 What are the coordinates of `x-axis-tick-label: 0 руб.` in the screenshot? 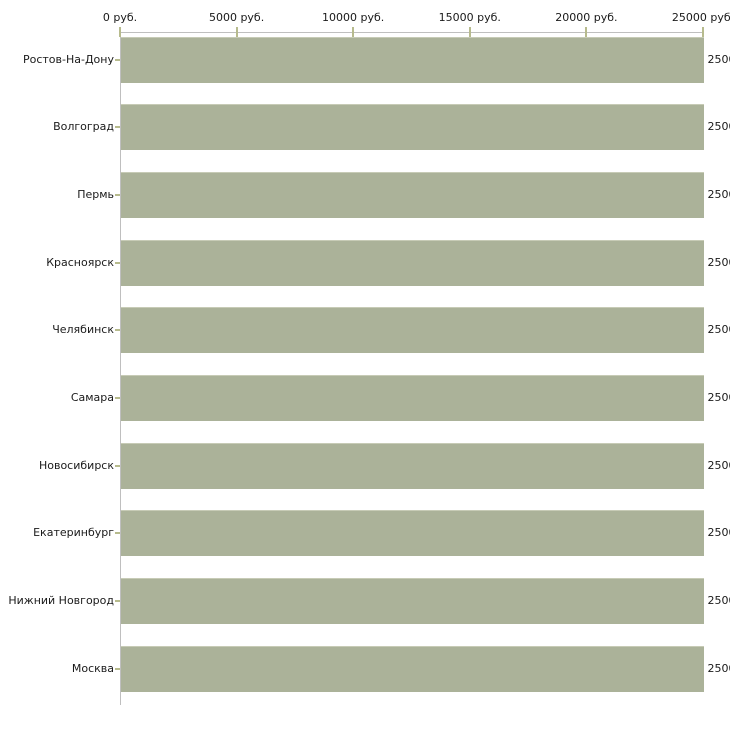 It's located at (120, 17).